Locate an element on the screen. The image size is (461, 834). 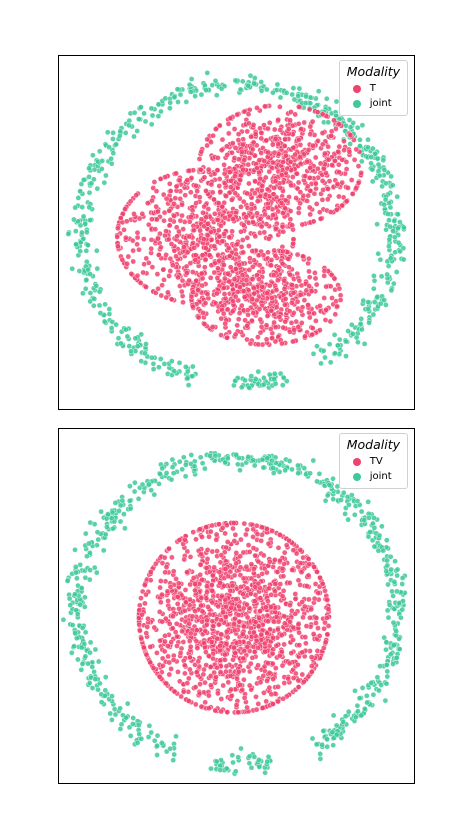
legend-marker-icon is located at coordinates (356, 476).